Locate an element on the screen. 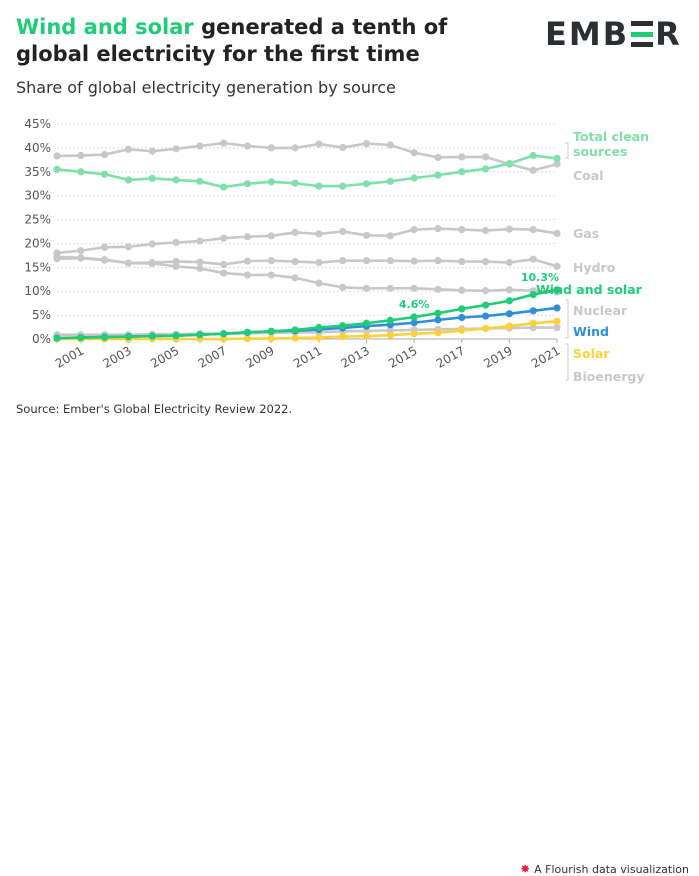  series-label-gas: Gas is located at coordinates (586, 233).